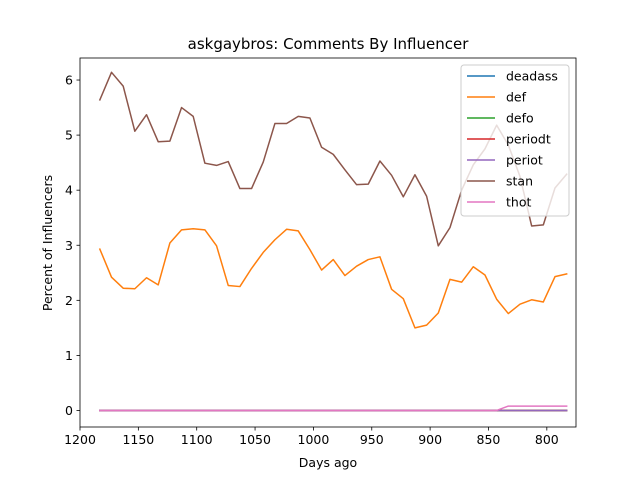 The image size is (640, 480). Describe the element at coordinates (532, 76) in the screenshot. I see `legend-label-deadass: deadass` at that location.